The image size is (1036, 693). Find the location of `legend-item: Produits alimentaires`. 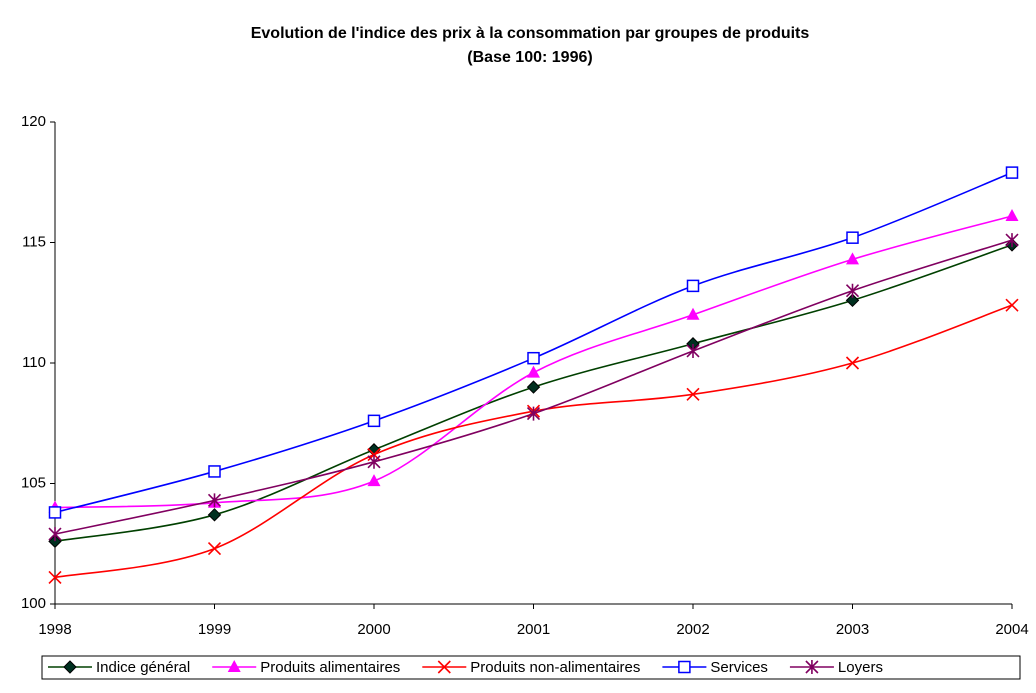

legend-item: Produits alimentaires is located at coordinates (306, 667).